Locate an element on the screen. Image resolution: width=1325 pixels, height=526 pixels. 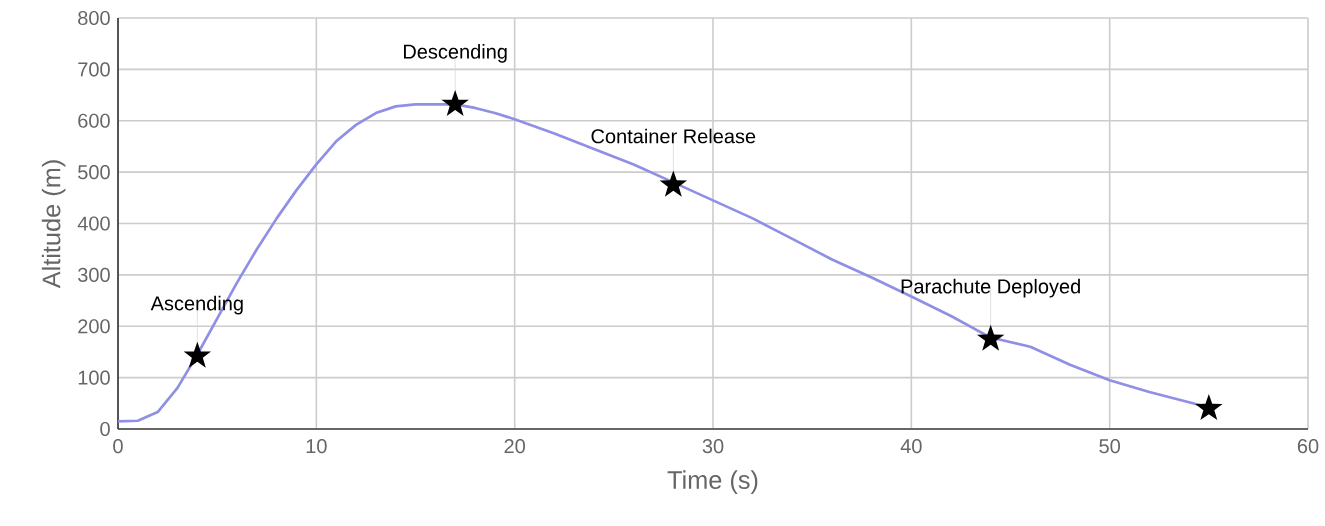
y-tick-label: 800 is located at coordinates (94, 18).